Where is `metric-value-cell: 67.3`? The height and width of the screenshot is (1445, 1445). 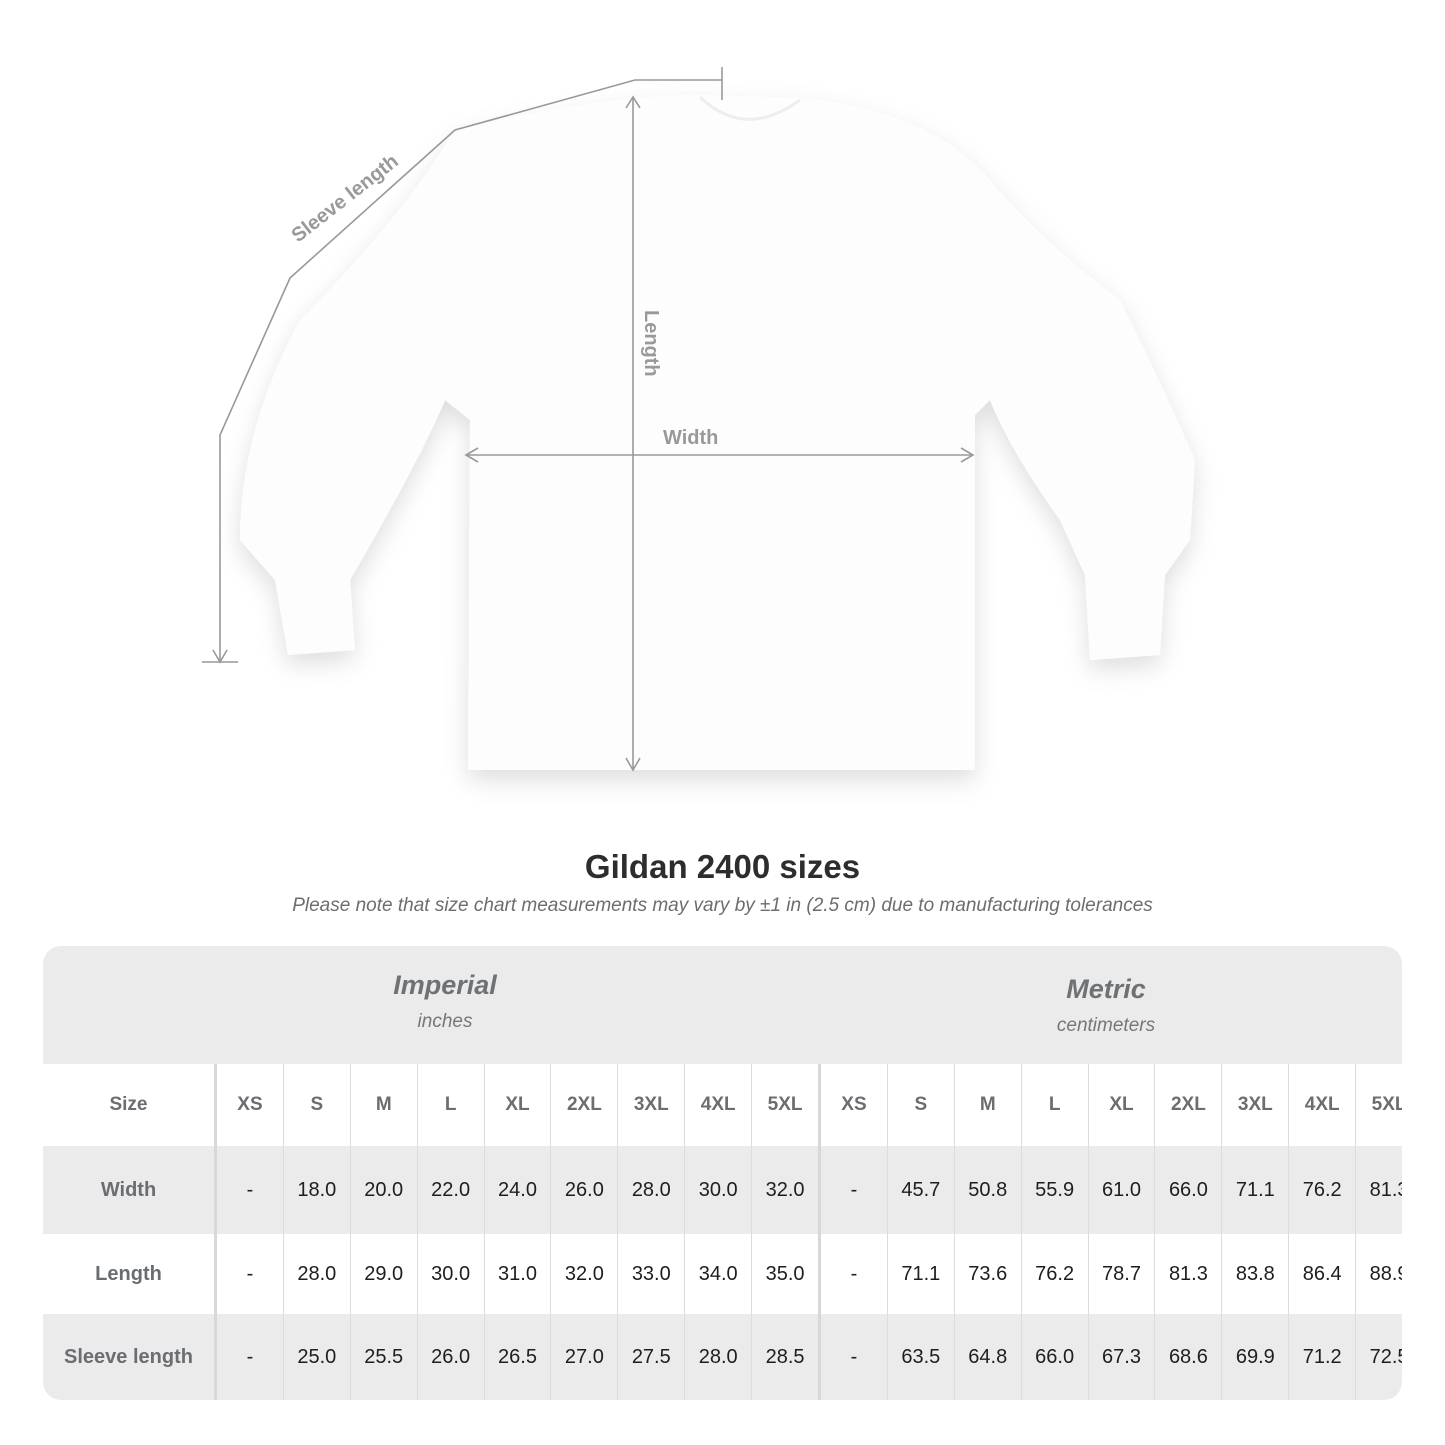 metric-value-cell: 67.3 is located at coordinates (1121, 1357).